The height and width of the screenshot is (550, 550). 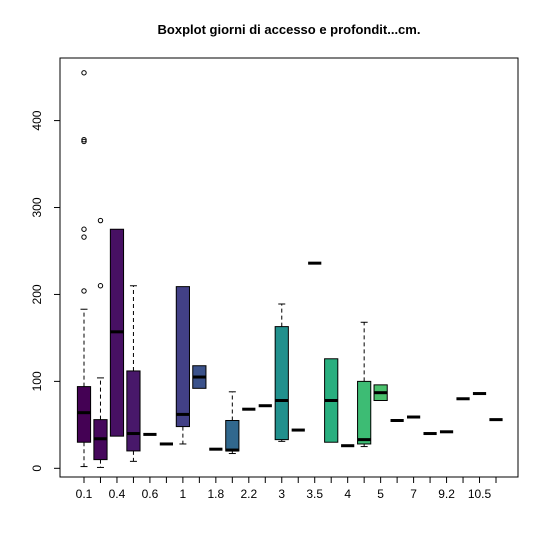 I want to click on x-tick-label: 0.1, so click(x=84, y=494).